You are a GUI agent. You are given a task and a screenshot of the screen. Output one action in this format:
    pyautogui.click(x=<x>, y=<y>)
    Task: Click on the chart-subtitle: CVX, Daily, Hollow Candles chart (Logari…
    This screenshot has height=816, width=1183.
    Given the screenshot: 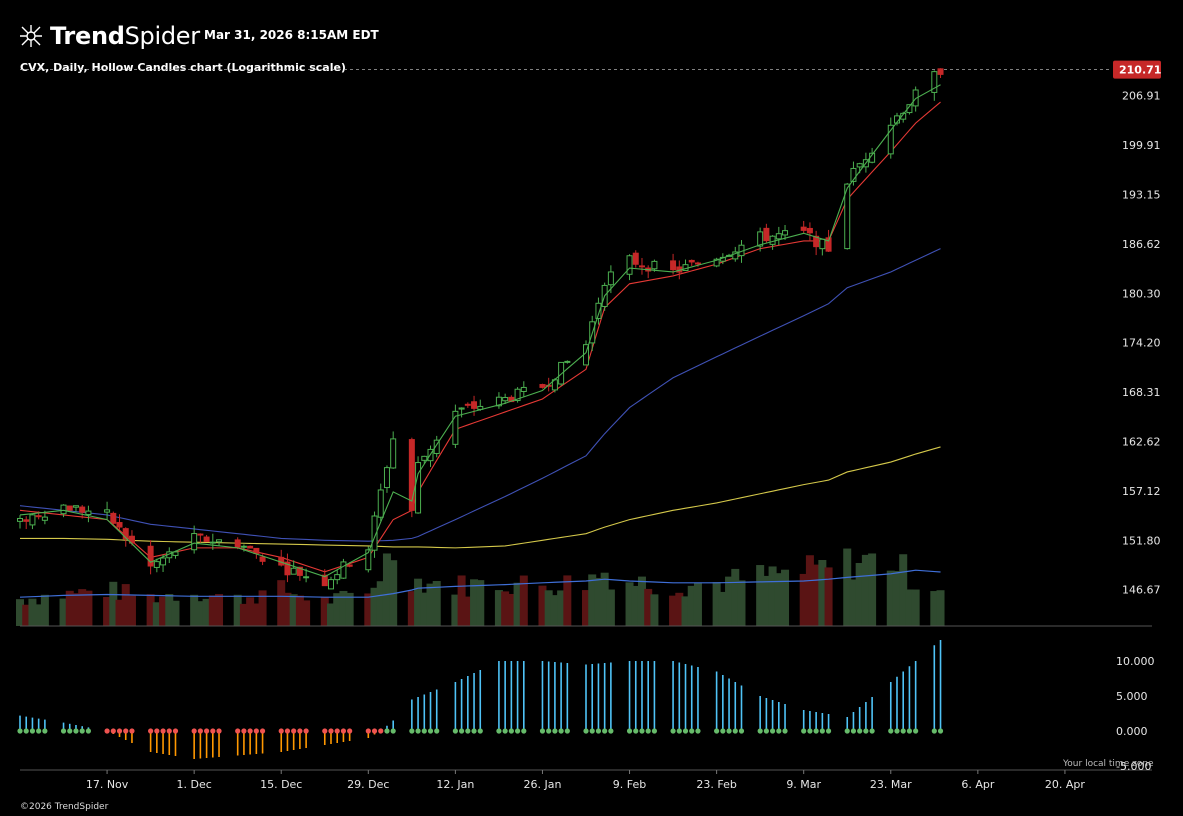 What is the action you would take?
    pyautogui.click(x=183, y=67)
    